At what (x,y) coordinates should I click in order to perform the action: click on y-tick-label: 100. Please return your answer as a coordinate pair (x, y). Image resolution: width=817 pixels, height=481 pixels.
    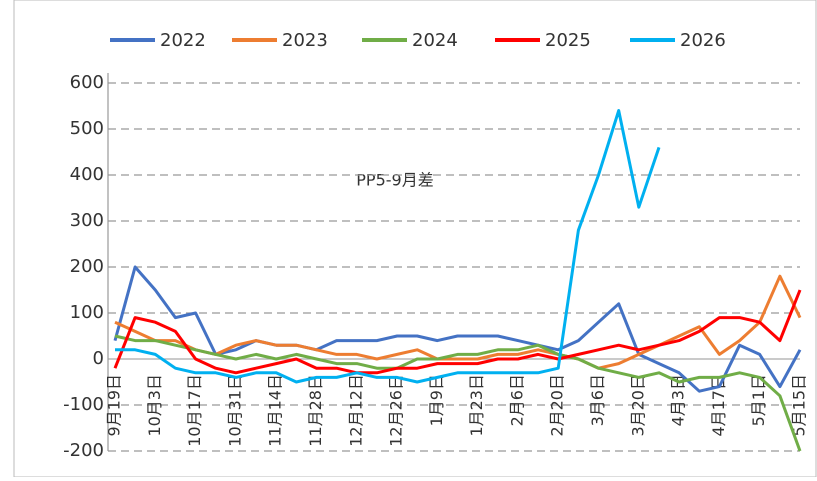
    Looking at the image, I should click on (87, 312).